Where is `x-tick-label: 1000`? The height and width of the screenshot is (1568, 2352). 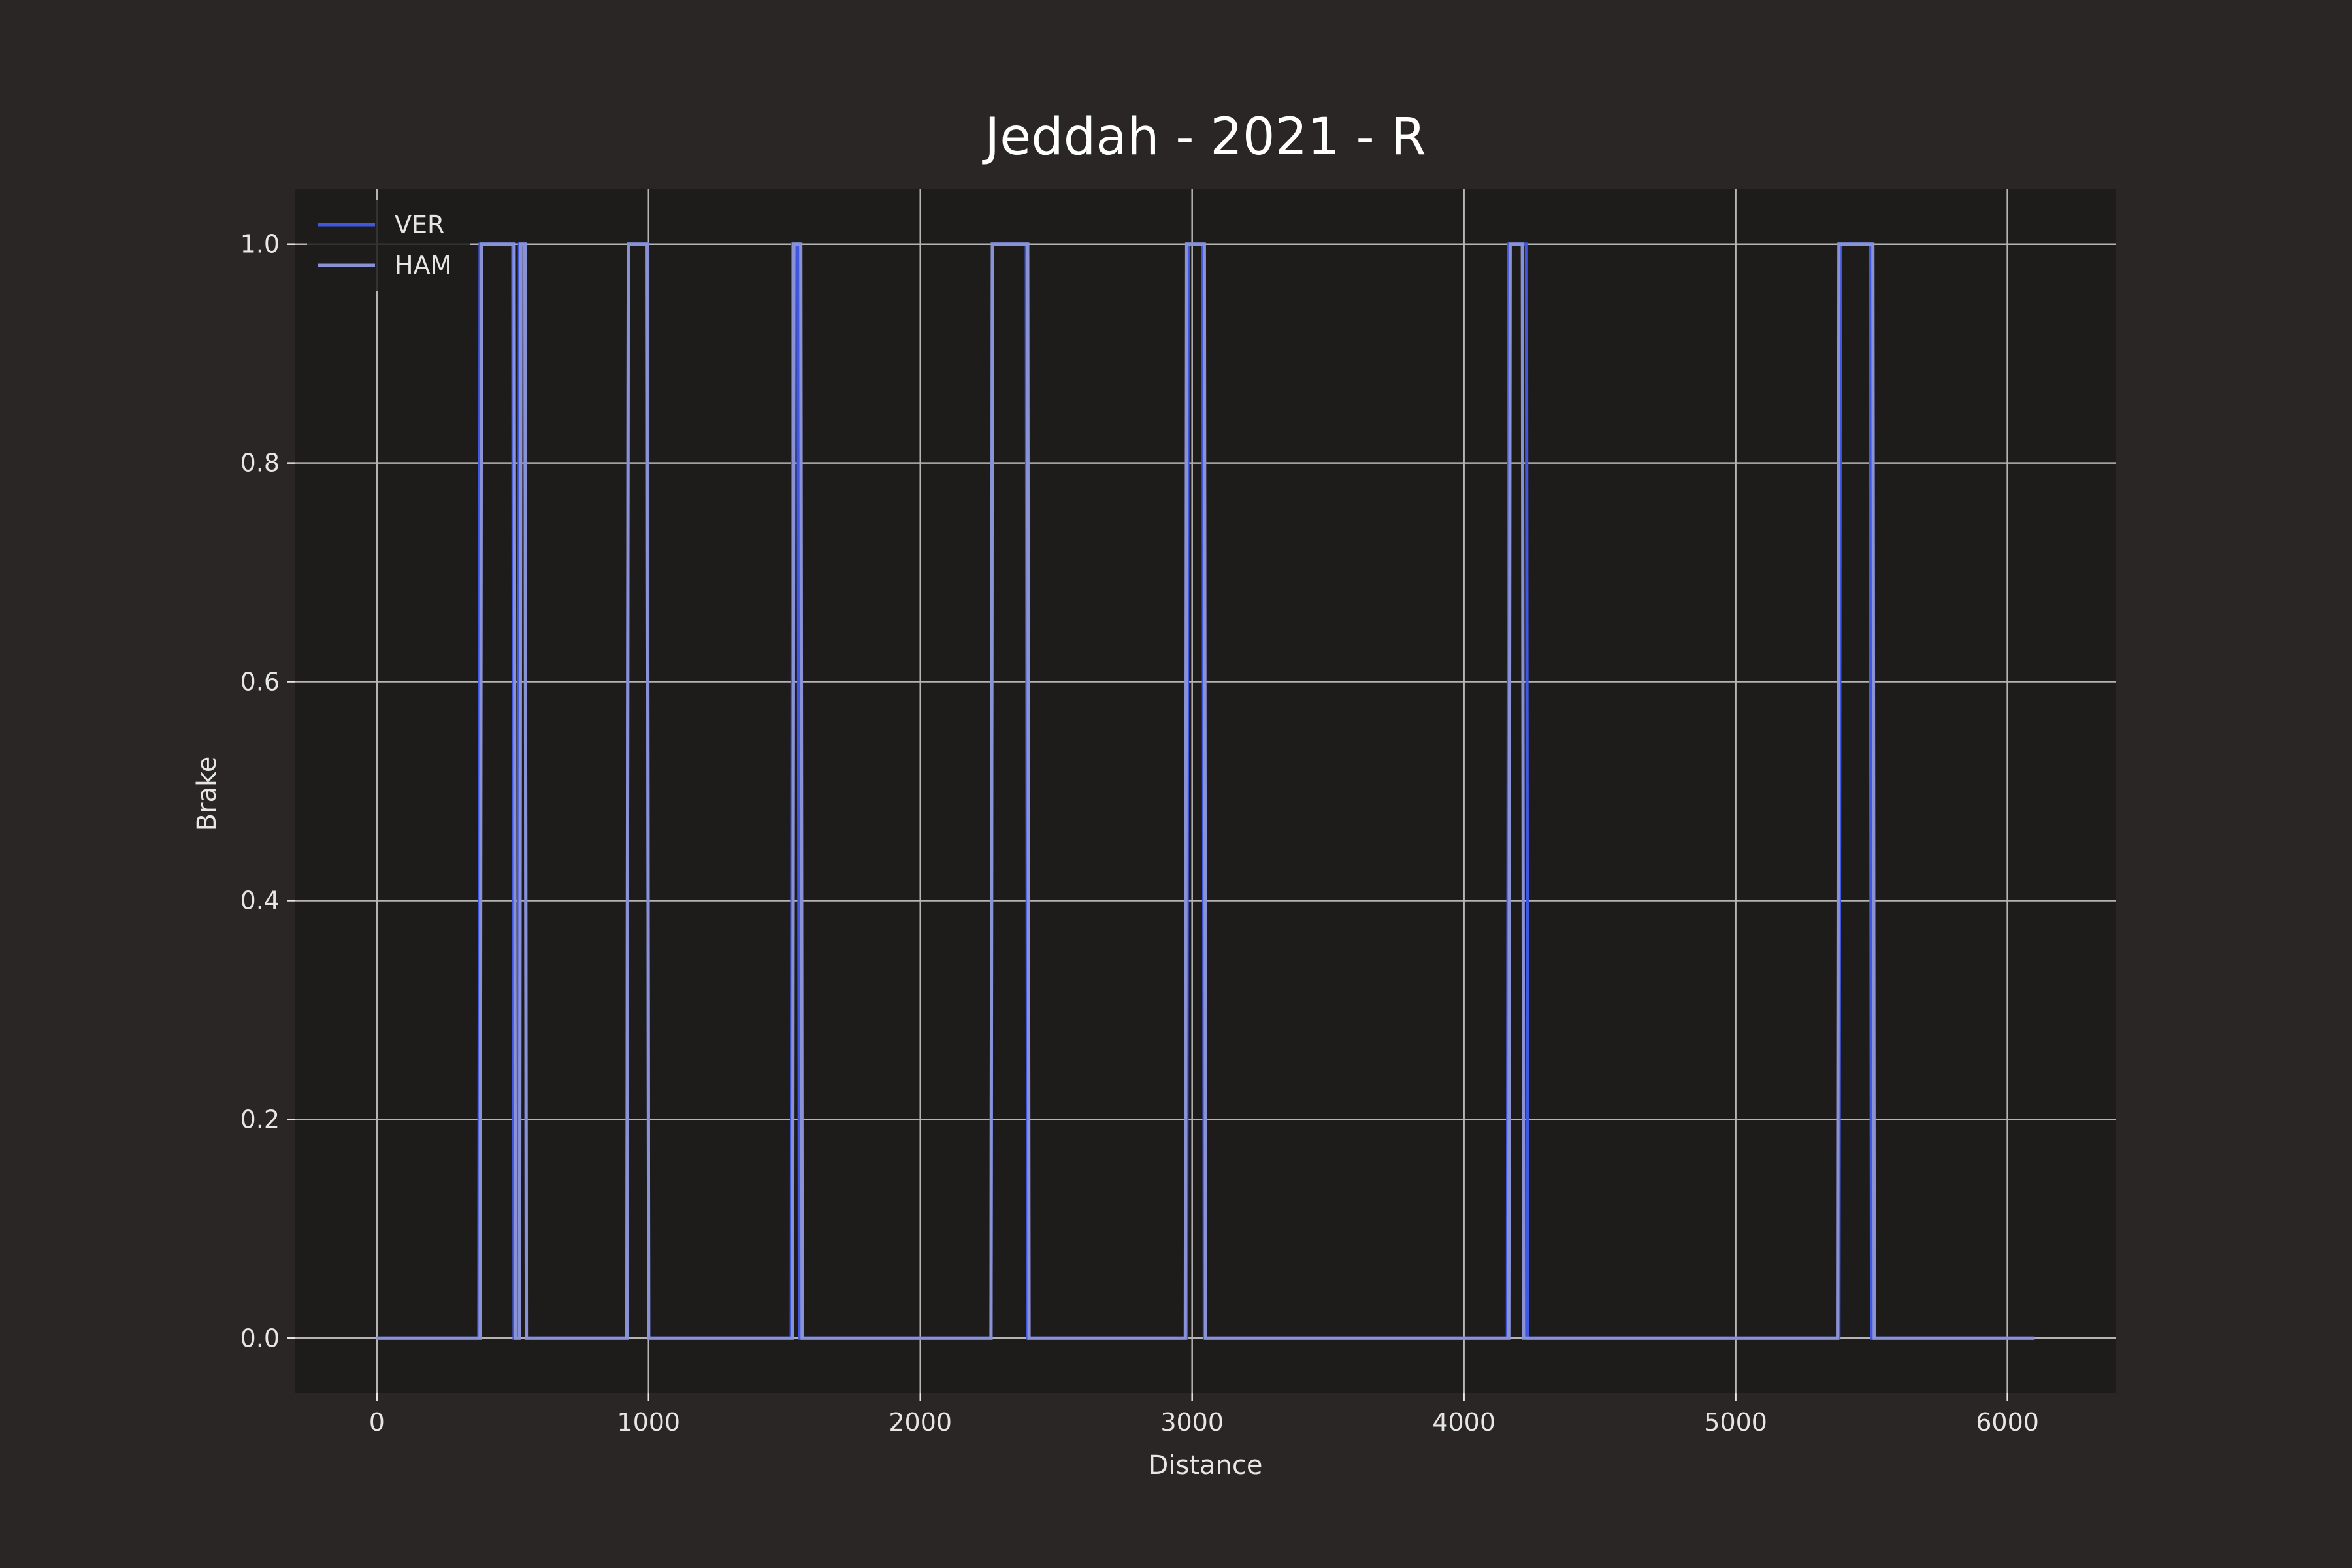 x-tick-label: 1000 is located at coordinates (648, 1422).